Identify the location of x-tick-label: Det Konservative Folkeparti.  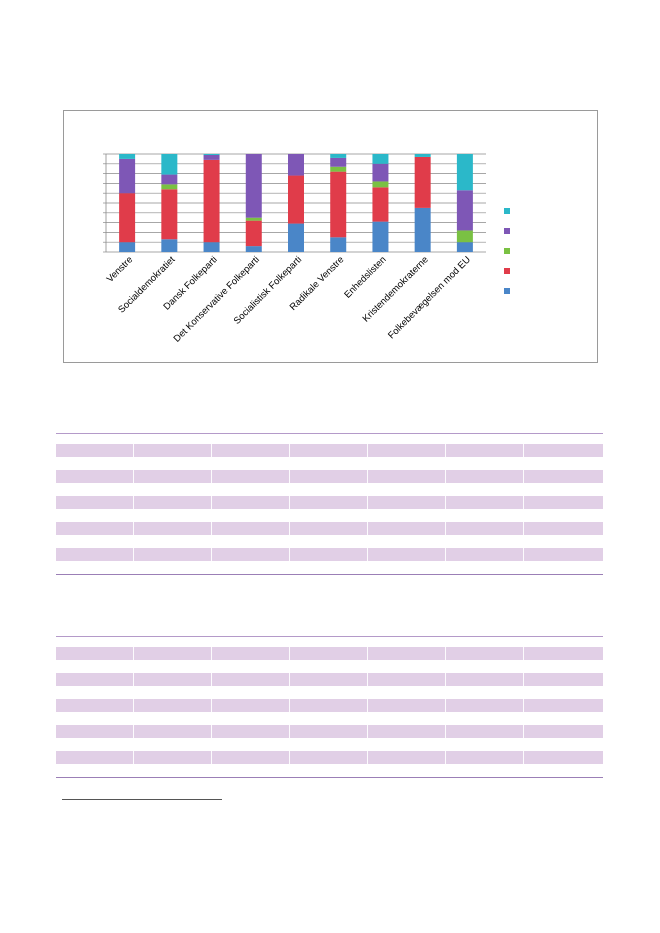
(217, 299).